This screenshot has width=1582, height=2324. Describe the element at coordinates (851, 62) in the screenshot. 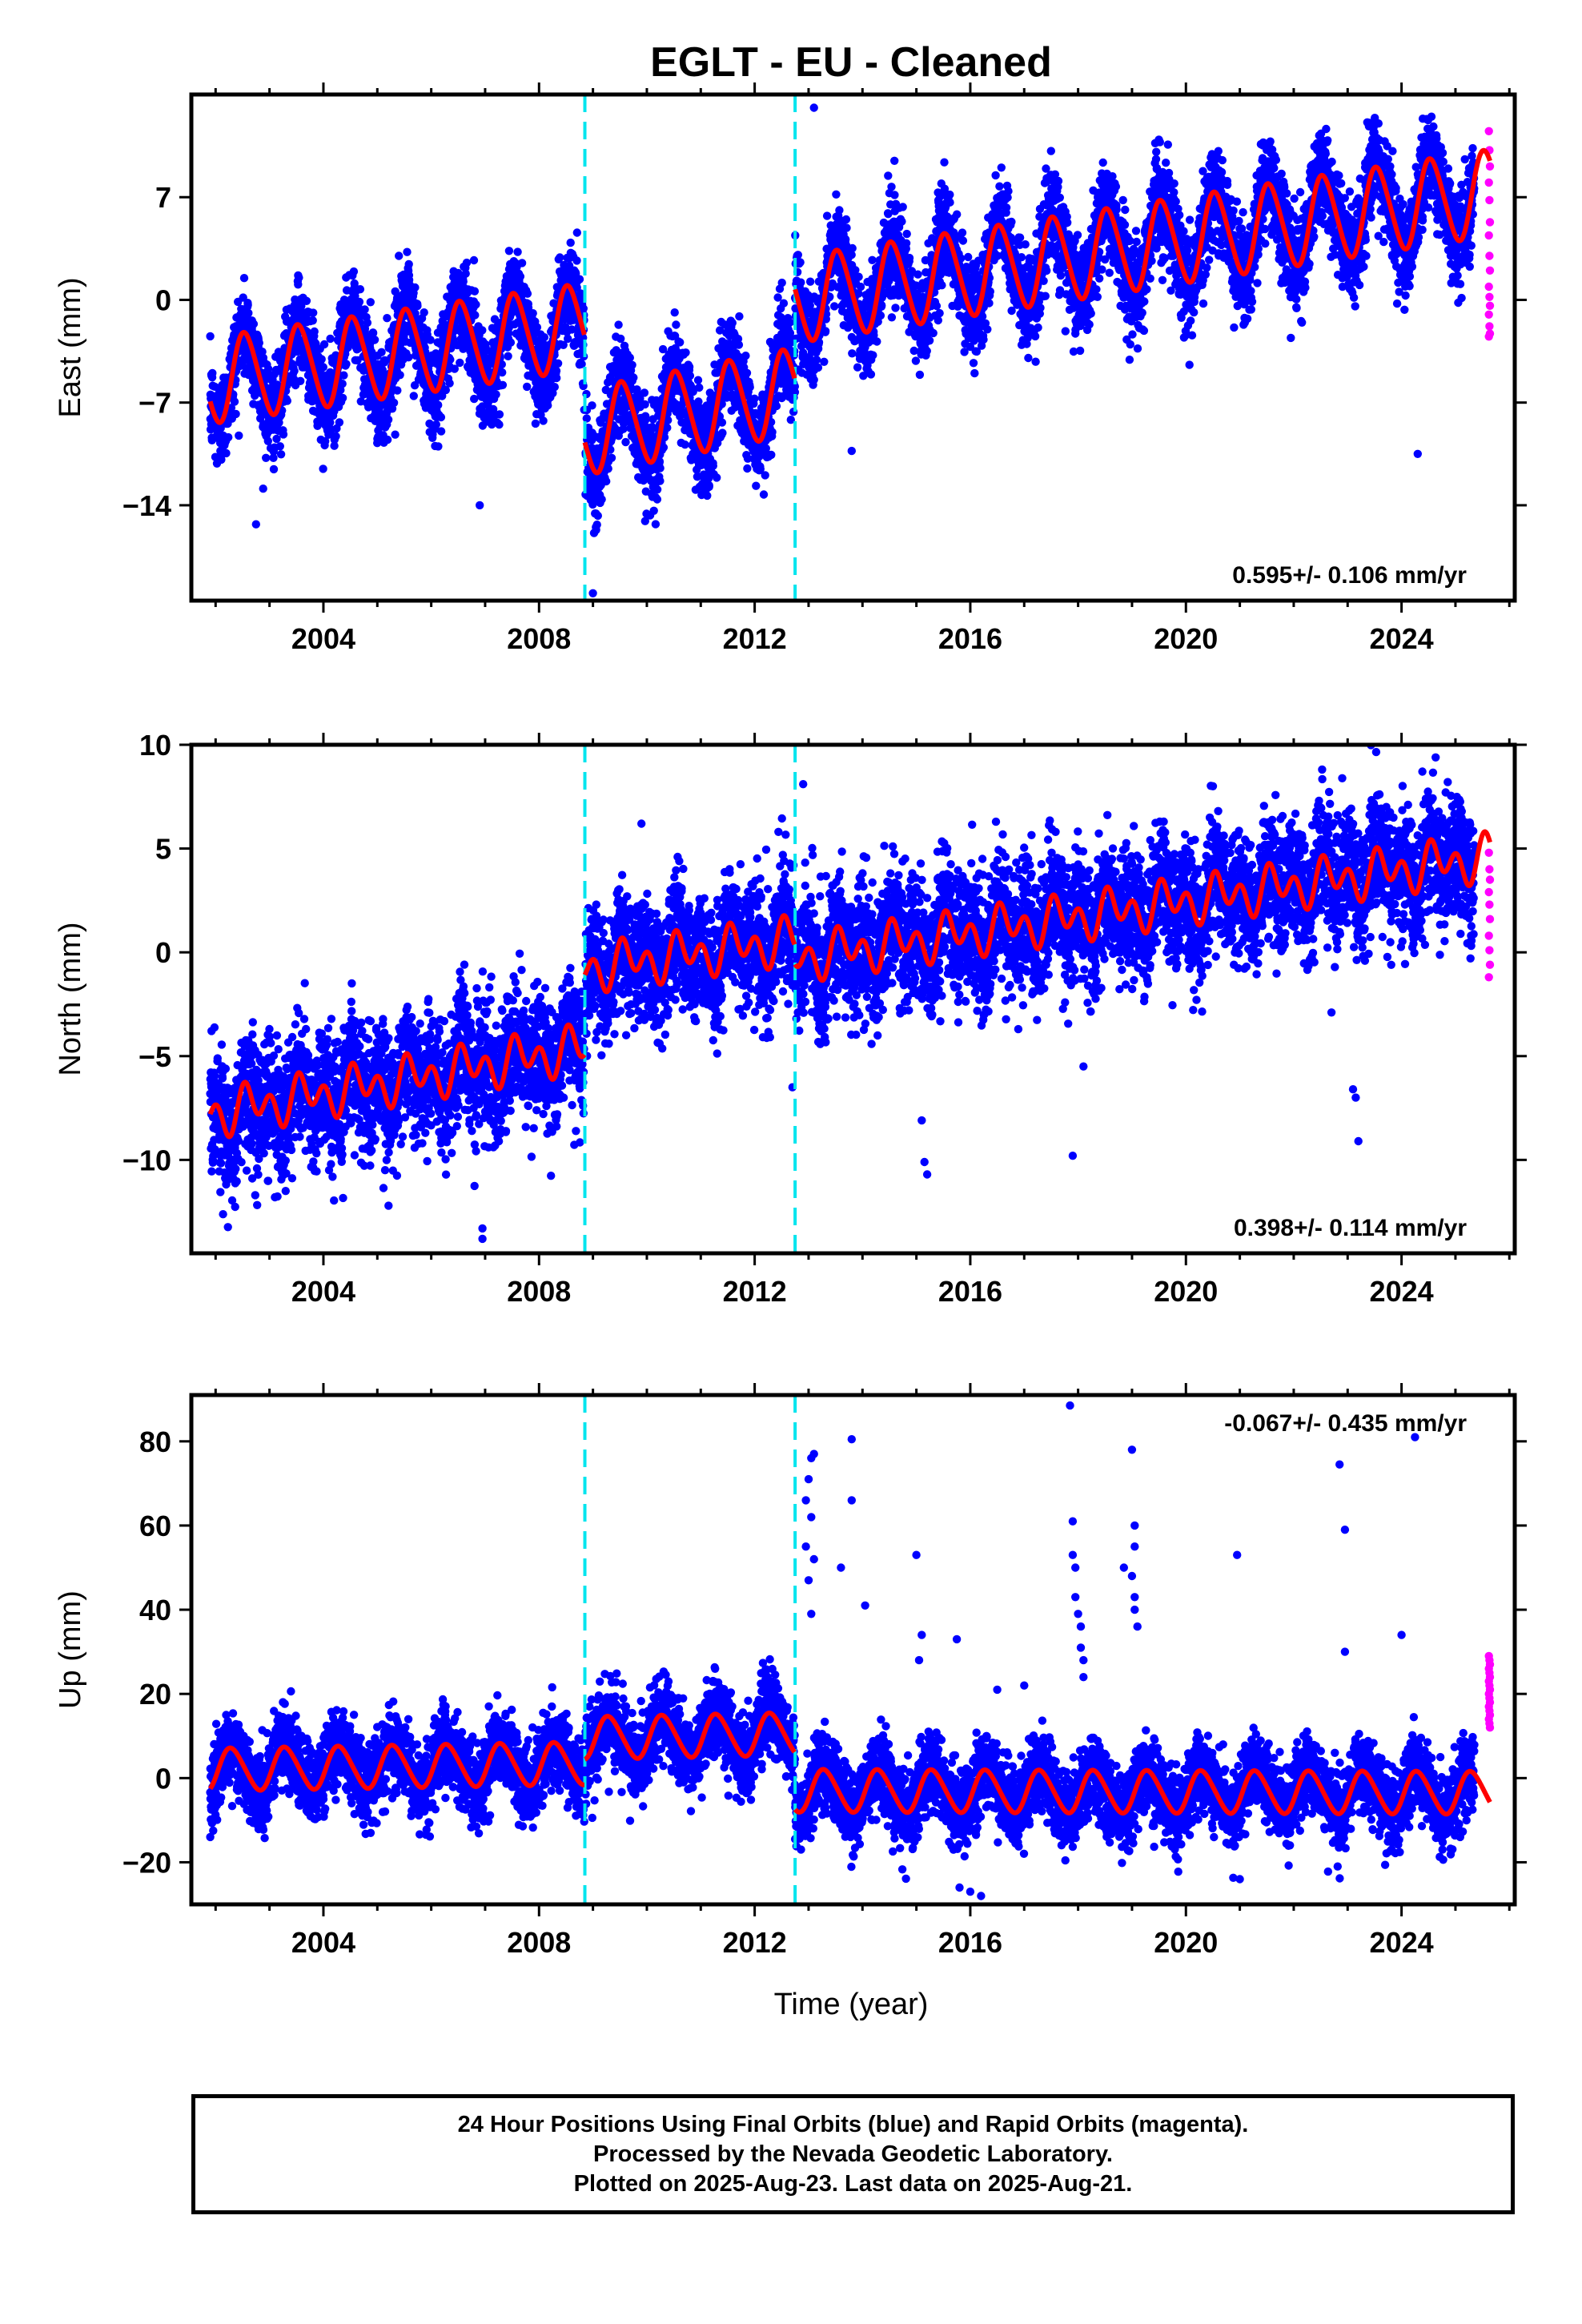

I see `figure-title: EGLT - EU - Cleaned` at that location.